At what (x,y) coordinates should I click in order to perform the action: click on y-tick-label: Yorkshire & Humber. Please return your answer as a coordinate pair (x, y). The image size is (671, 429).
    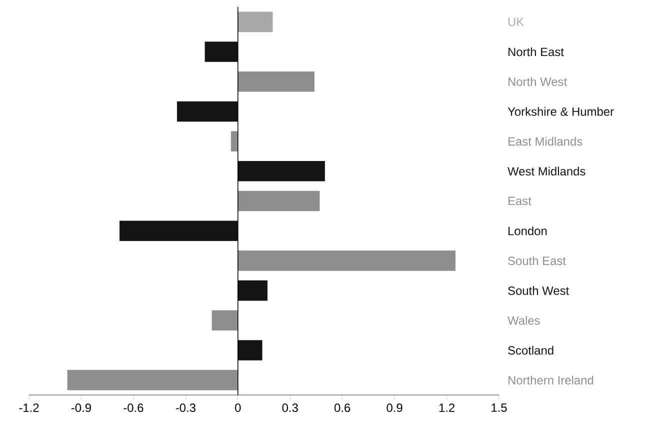
    Looking at the image, I should click on (561, 111).